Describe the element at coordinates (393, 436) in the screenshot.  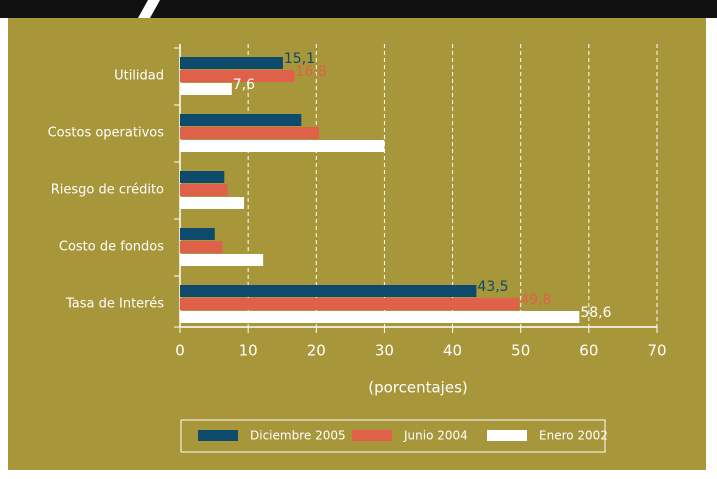
I see `legend-box` at that location.